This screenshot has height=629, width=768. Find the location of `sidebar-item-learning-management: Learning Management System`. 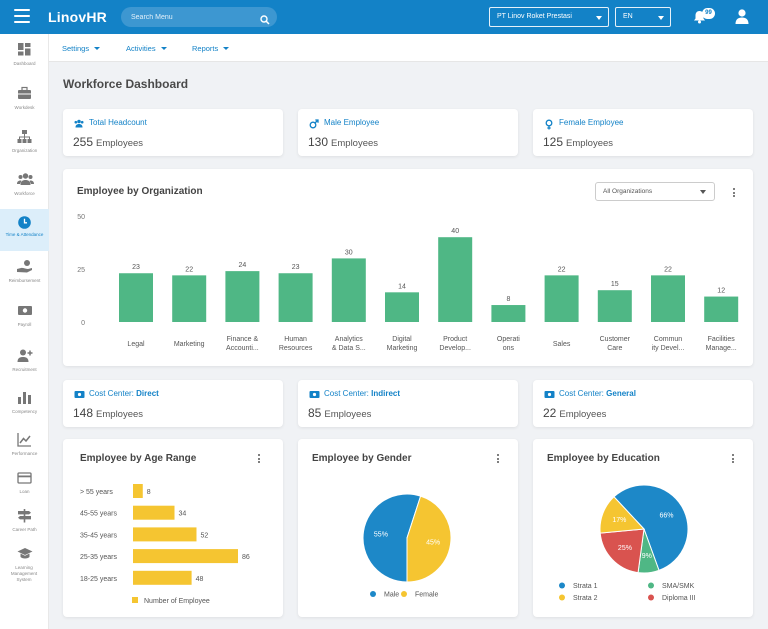

sidebar-item-learning-management: Learning Management System is located at coordinates (24, 561).